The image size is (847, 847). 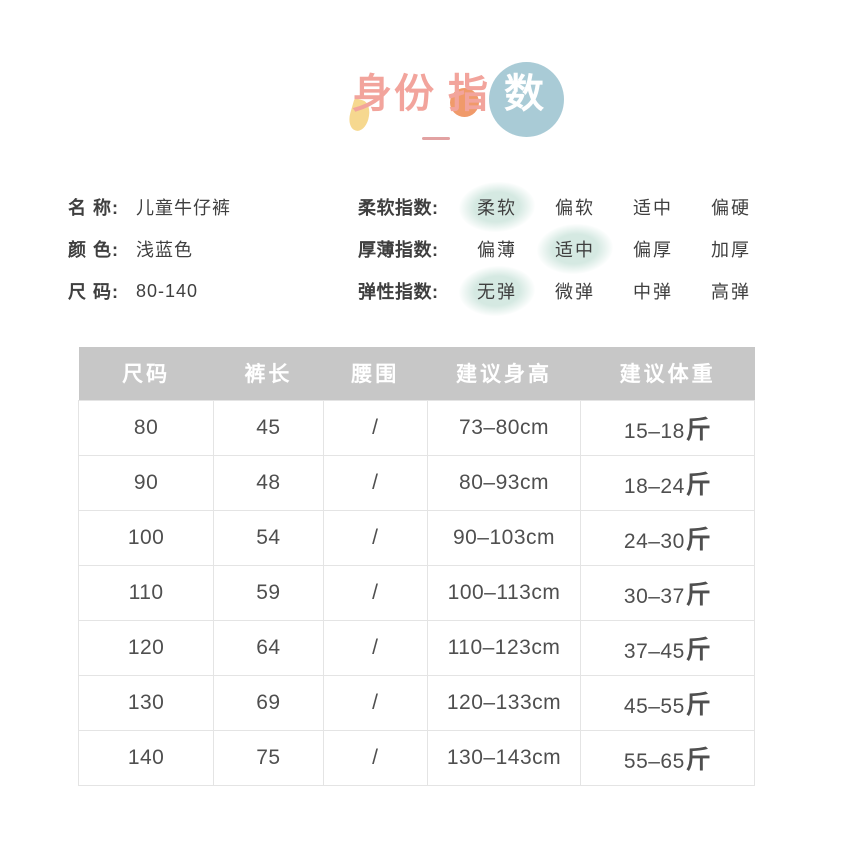 I want to click on cell-weight: 45–55斤, so click(x=667, y=702).